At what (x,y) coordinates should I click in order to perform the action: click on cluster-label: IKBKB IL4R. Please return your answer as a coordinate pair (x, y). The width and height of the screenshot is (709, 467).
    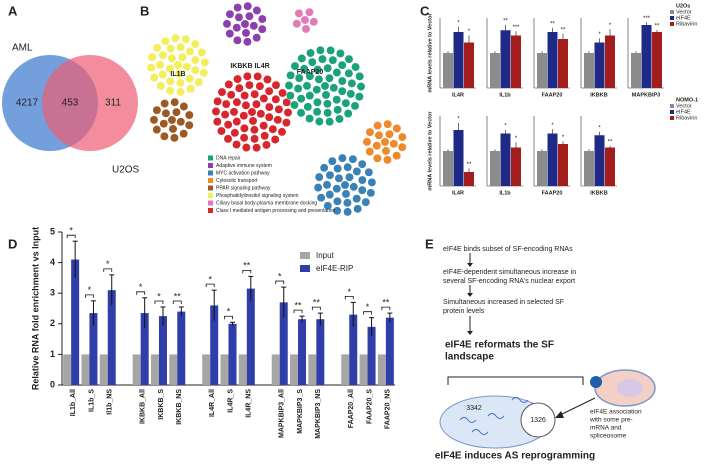
    Looking at the image, I should click on (249, 66).